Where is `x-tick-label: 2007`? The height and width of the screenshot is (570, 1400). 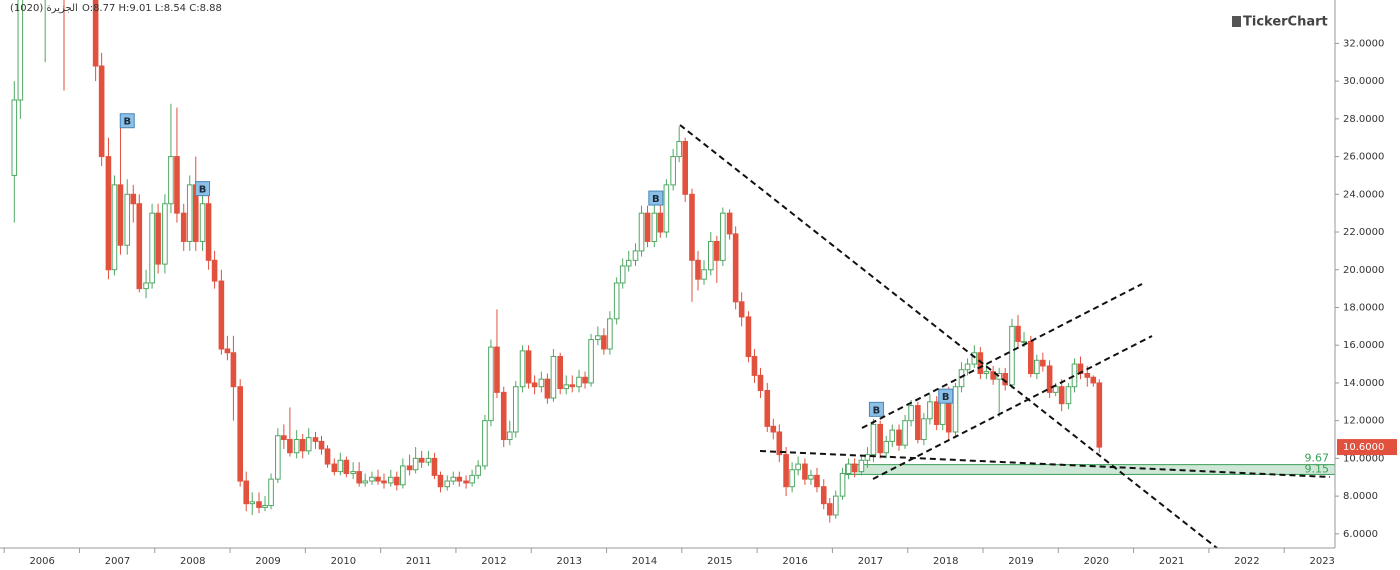
x-tick-label: 2007 is located at coordinates (117, 561).